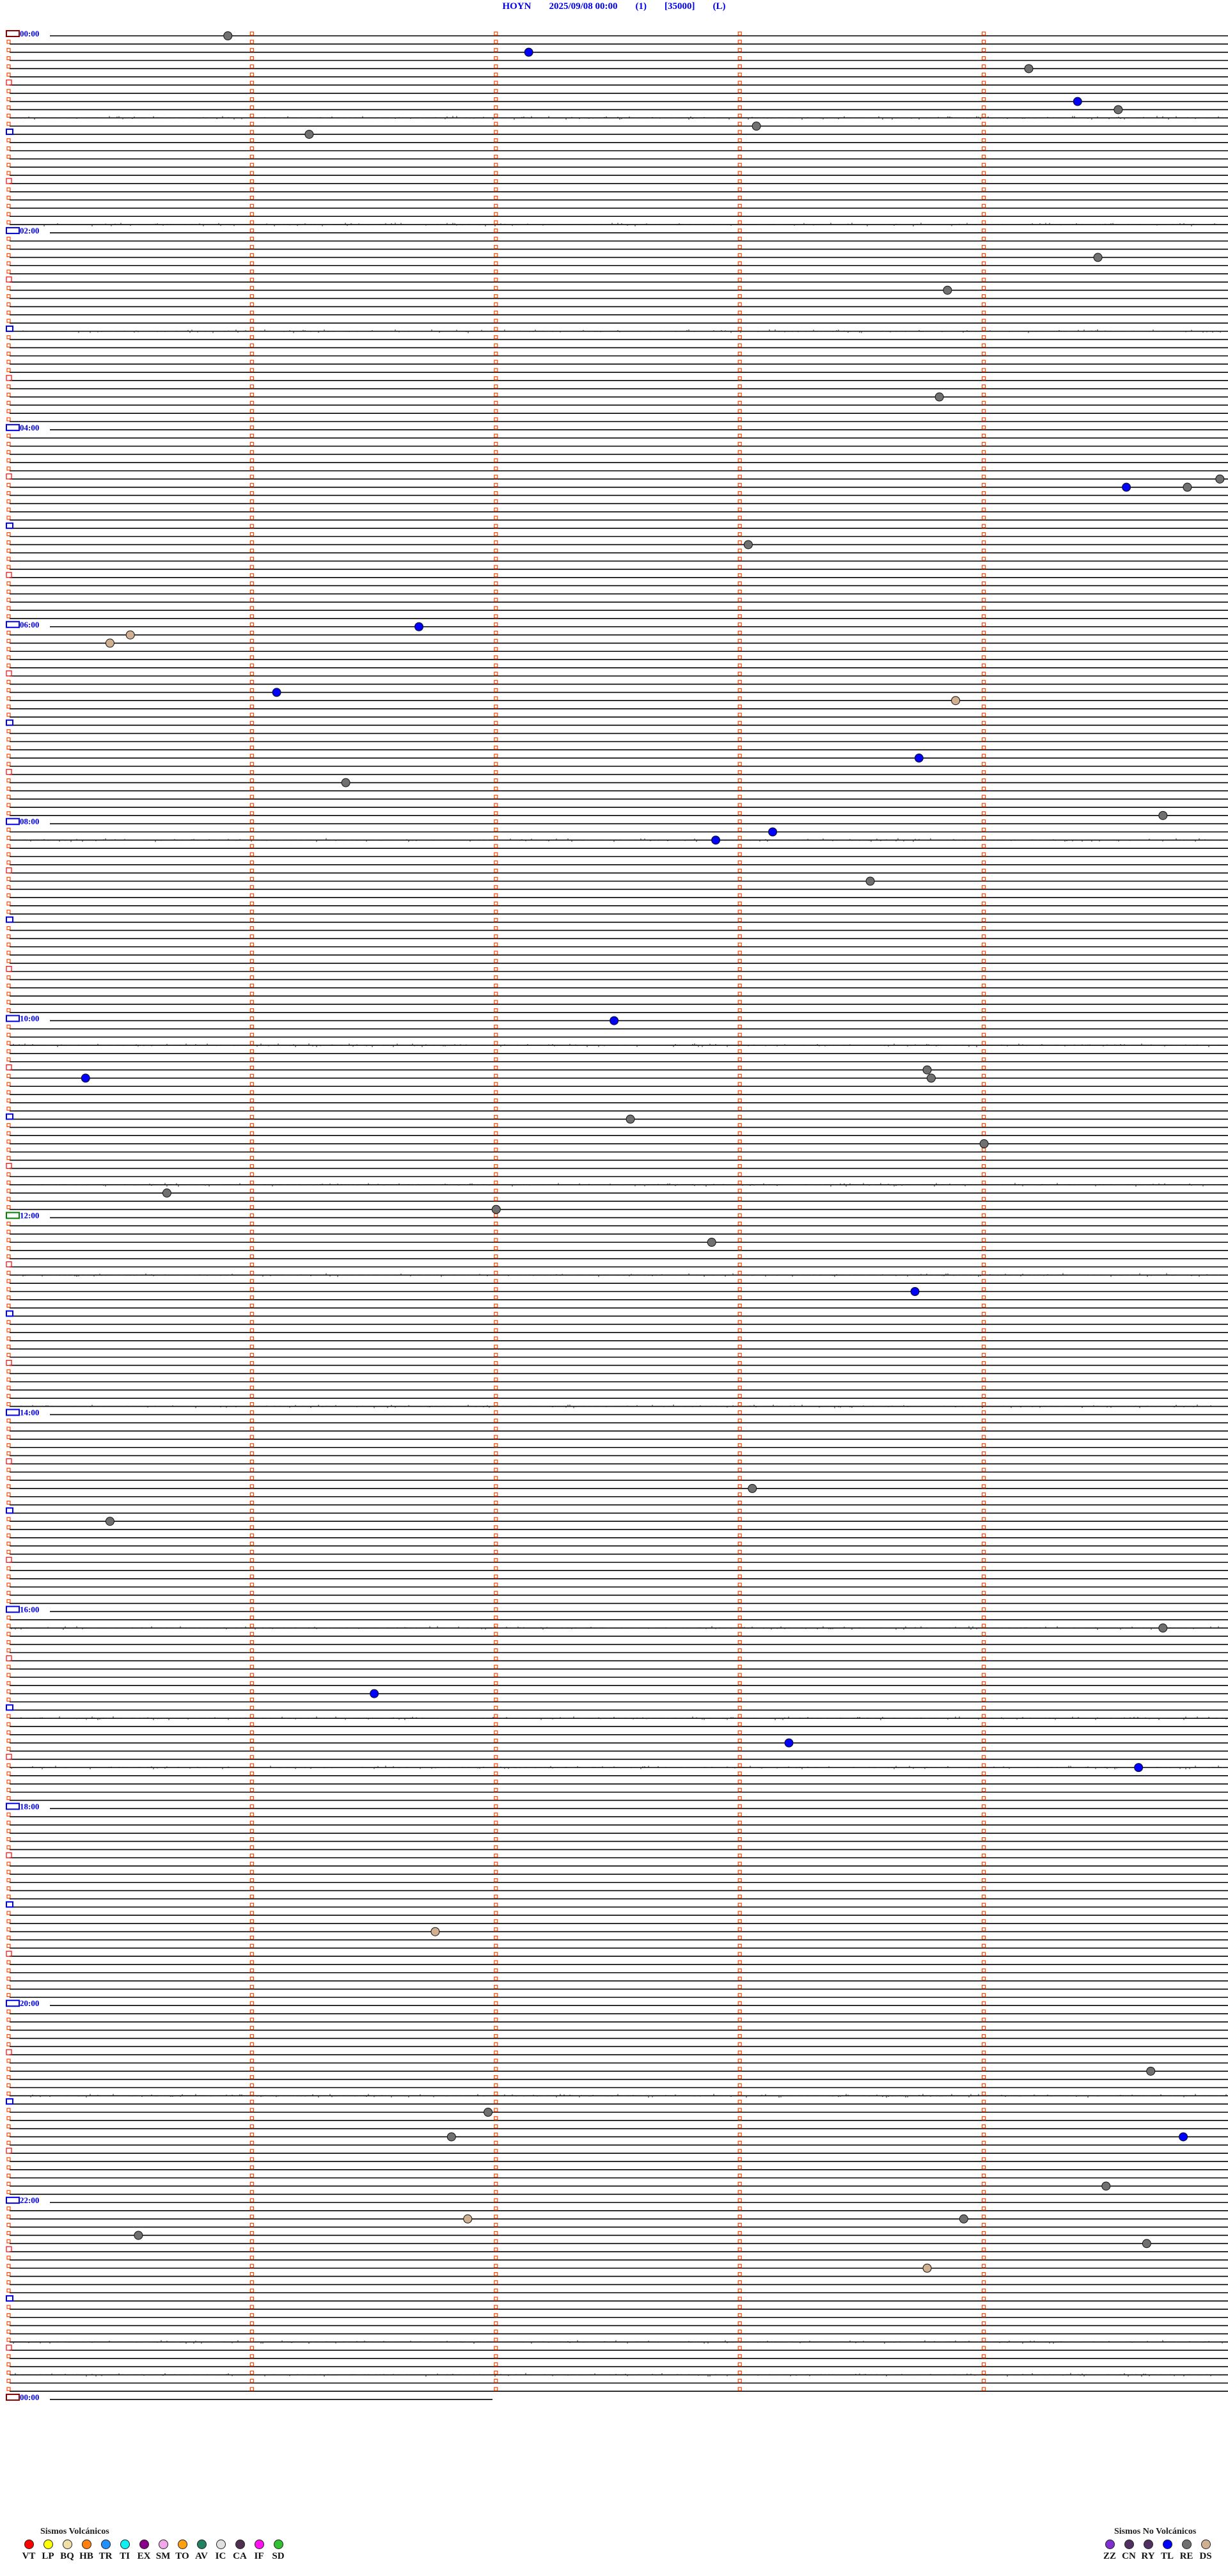 The width and height of the screenshot is (1228, 2576). I want to click on legend-item-ex: EX, so click(144, 2551).